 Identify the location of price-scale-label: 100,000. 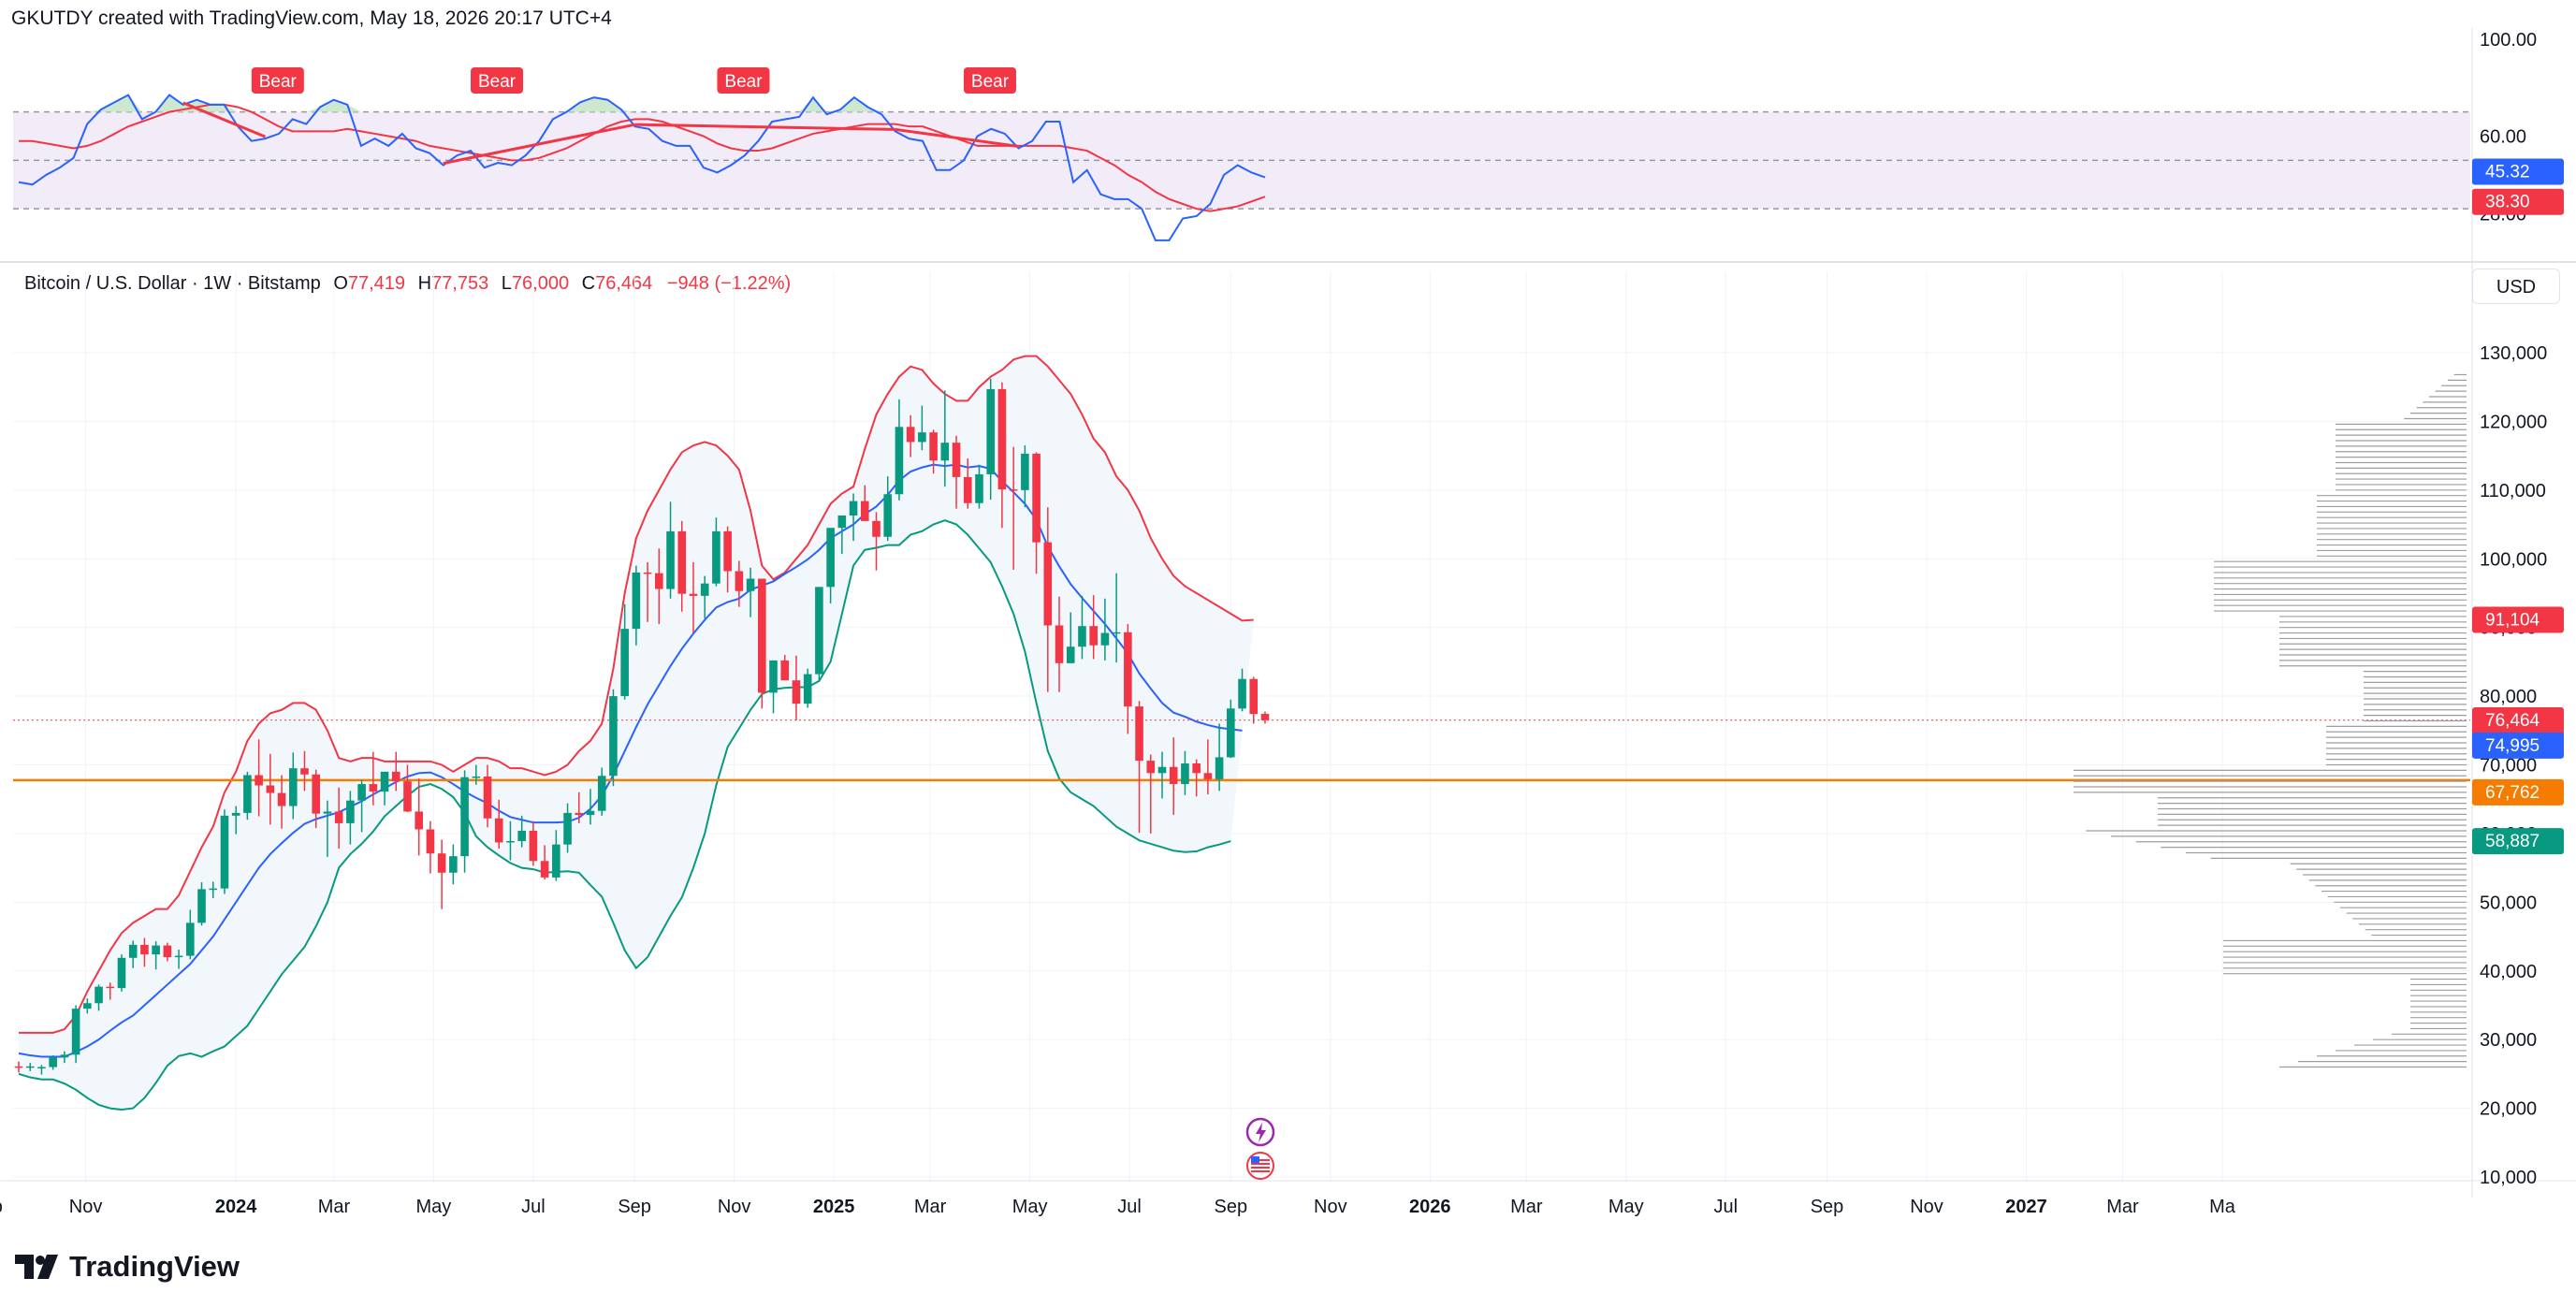
(2513, 559).